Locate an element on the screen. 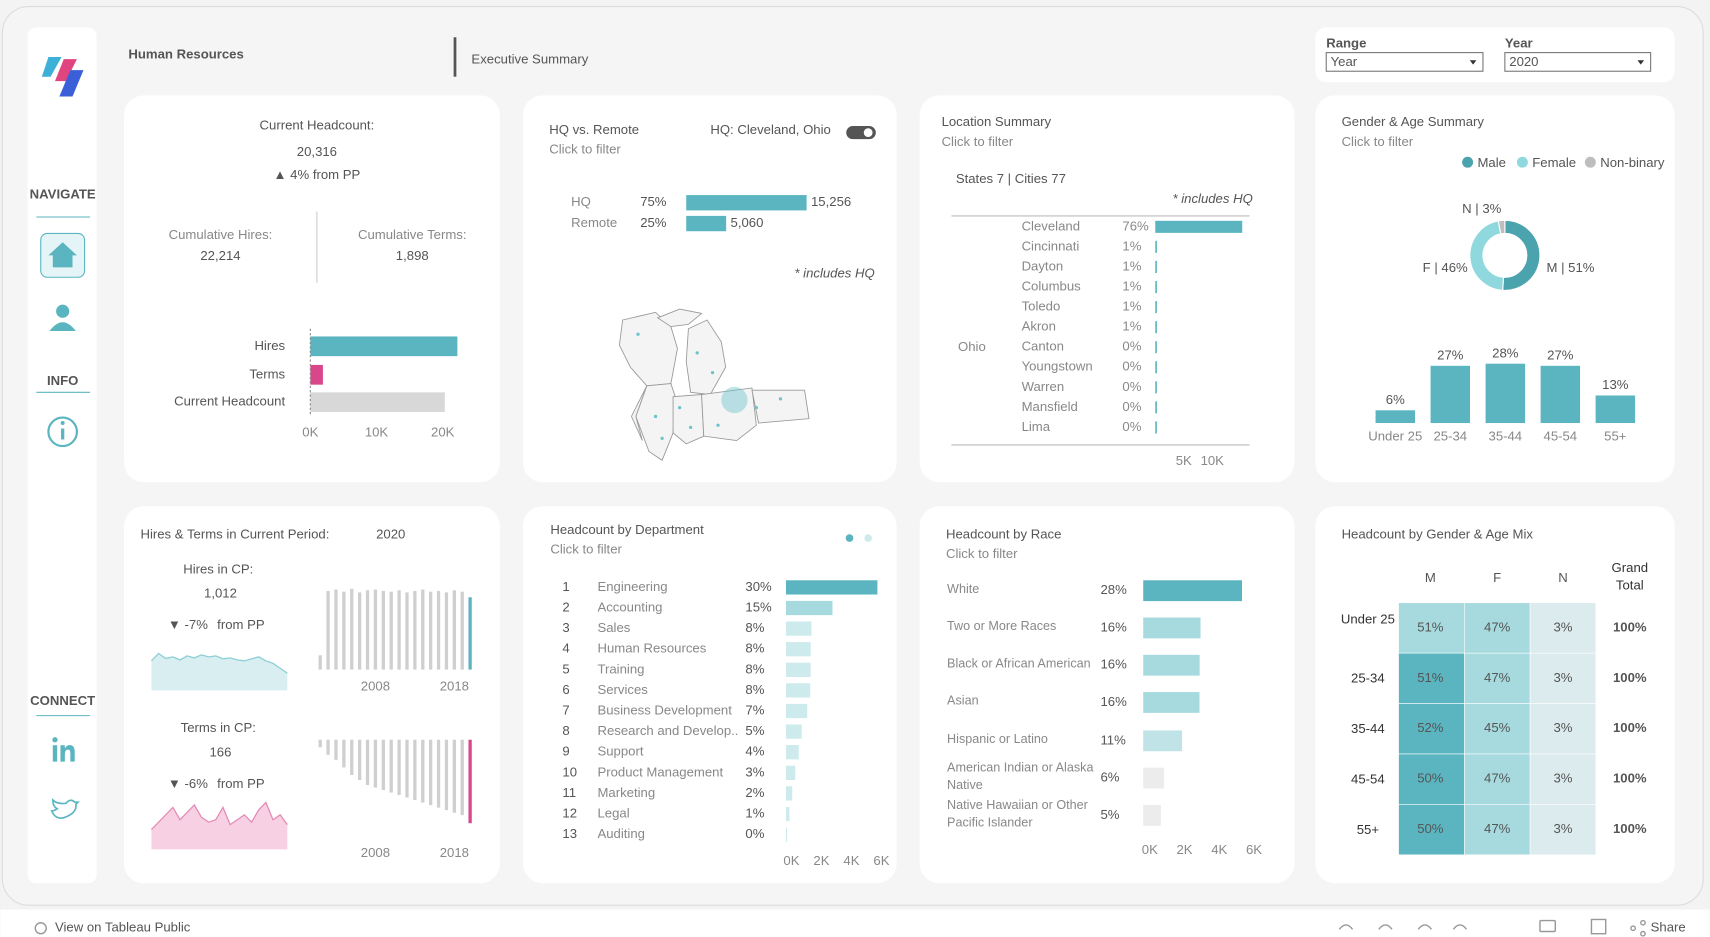 This screenshot has width=1710, height=937. donut-label: M | 51% is located at coordinates (1571, 267).